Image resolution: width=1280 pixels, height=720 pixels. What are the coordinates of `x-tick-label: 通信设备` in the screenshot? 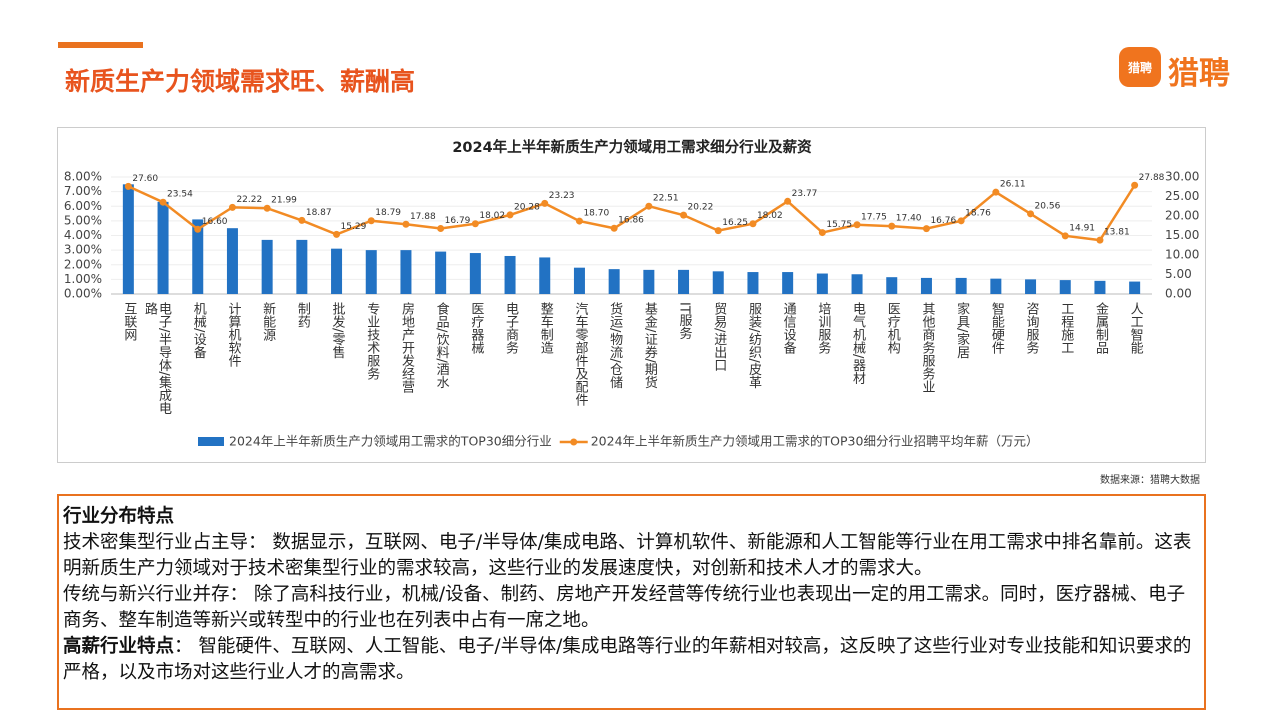 It's located at (788, 328).